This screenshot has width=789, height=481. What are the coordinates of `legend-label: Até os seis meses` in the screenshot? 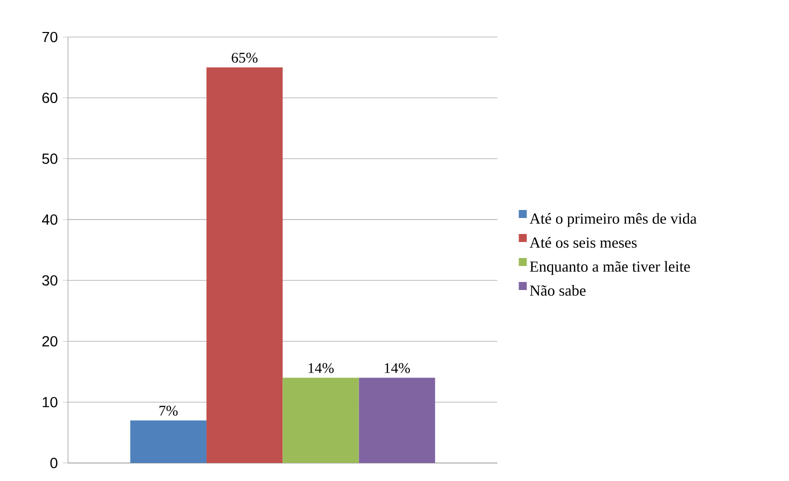 It's located at (583, 242).